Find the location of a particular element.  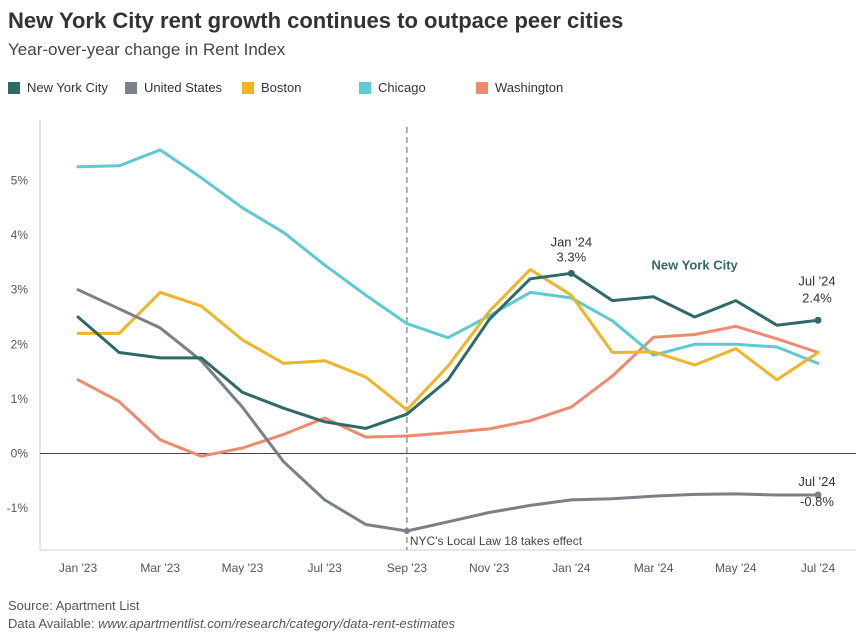

x-tick-label: Jan '24 is located at coordinates (571, 568).